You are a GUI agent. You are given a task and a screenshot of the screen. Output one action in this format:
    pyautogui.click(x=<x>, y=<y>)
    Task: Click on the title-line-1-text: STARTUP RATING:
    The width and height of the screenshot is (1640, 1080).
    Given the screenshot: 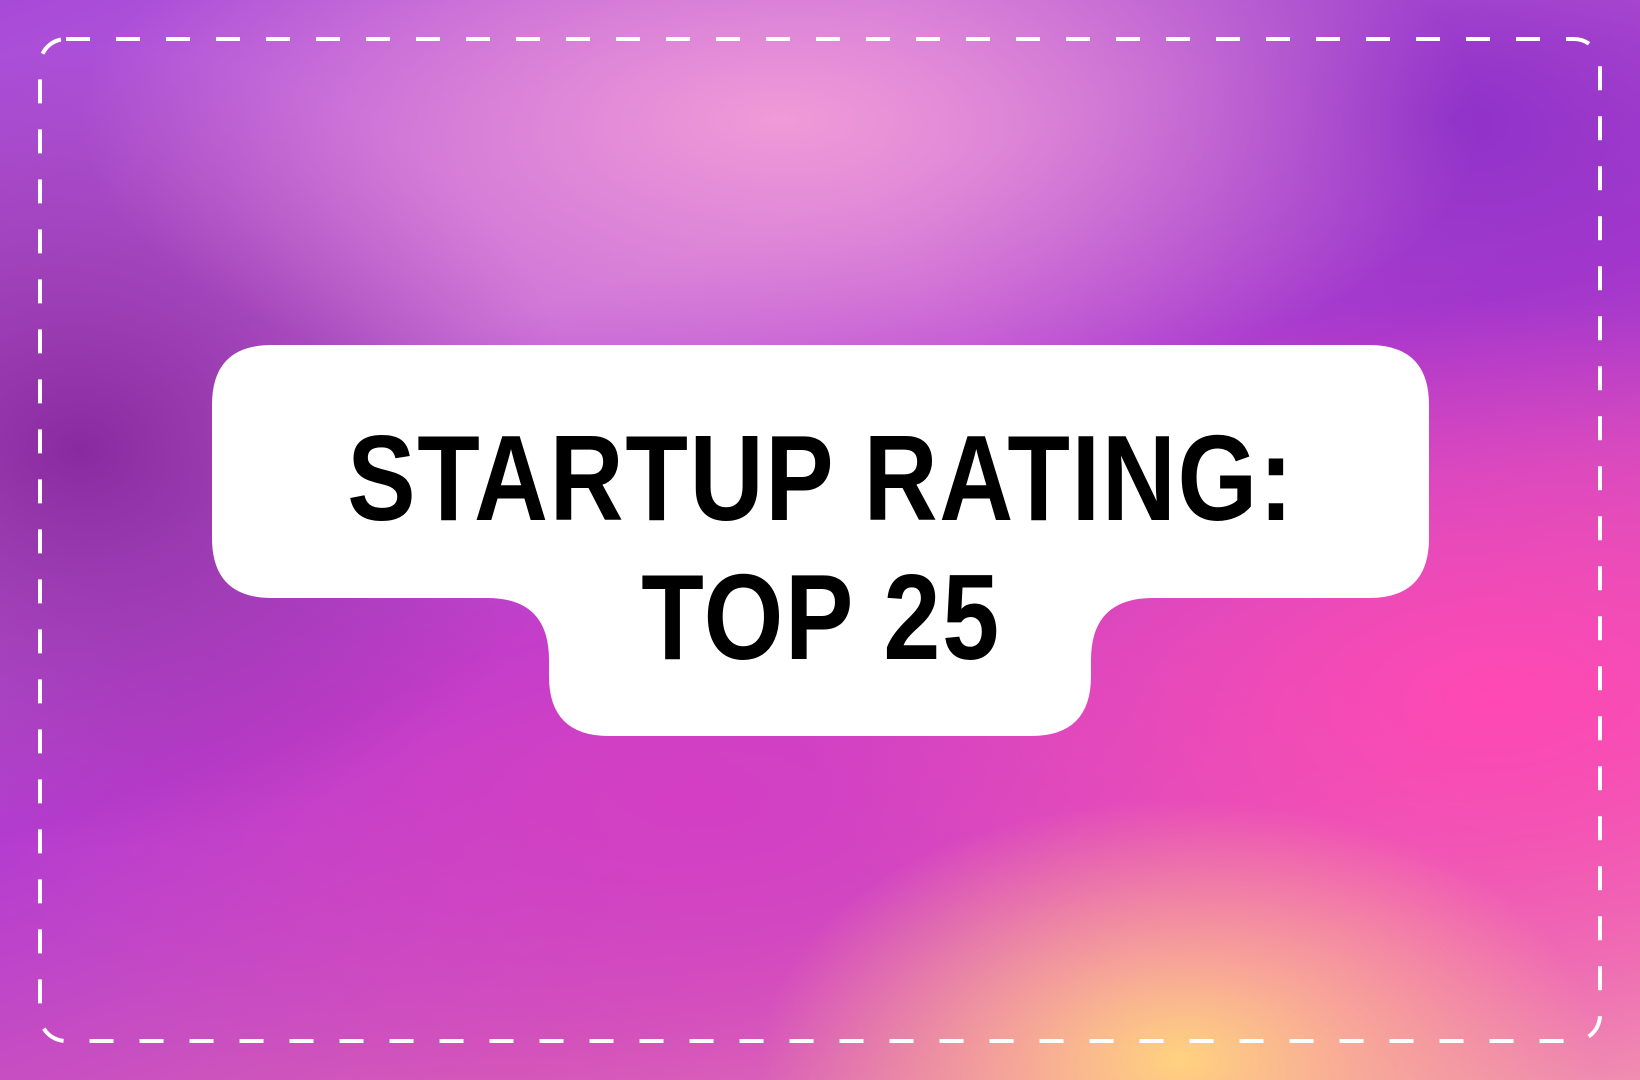 What is the action you would take?
    pyautogui.click(x=820, y=478)
    